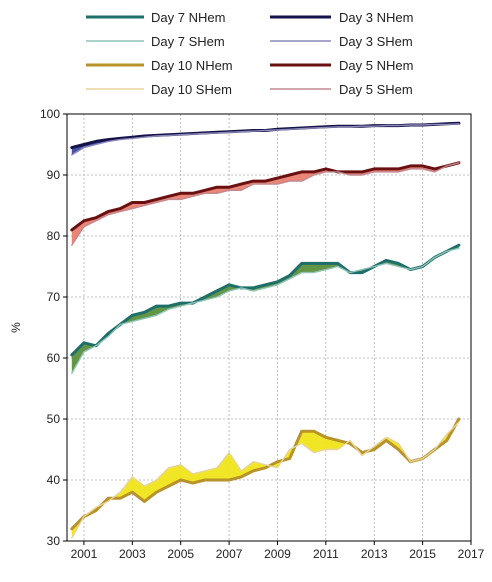 The image size is (492, 582). What do you see at coordinates (132, 554) in the screenshot?
I see `x-tick-label: 2003` at bounding box center [132, 554].